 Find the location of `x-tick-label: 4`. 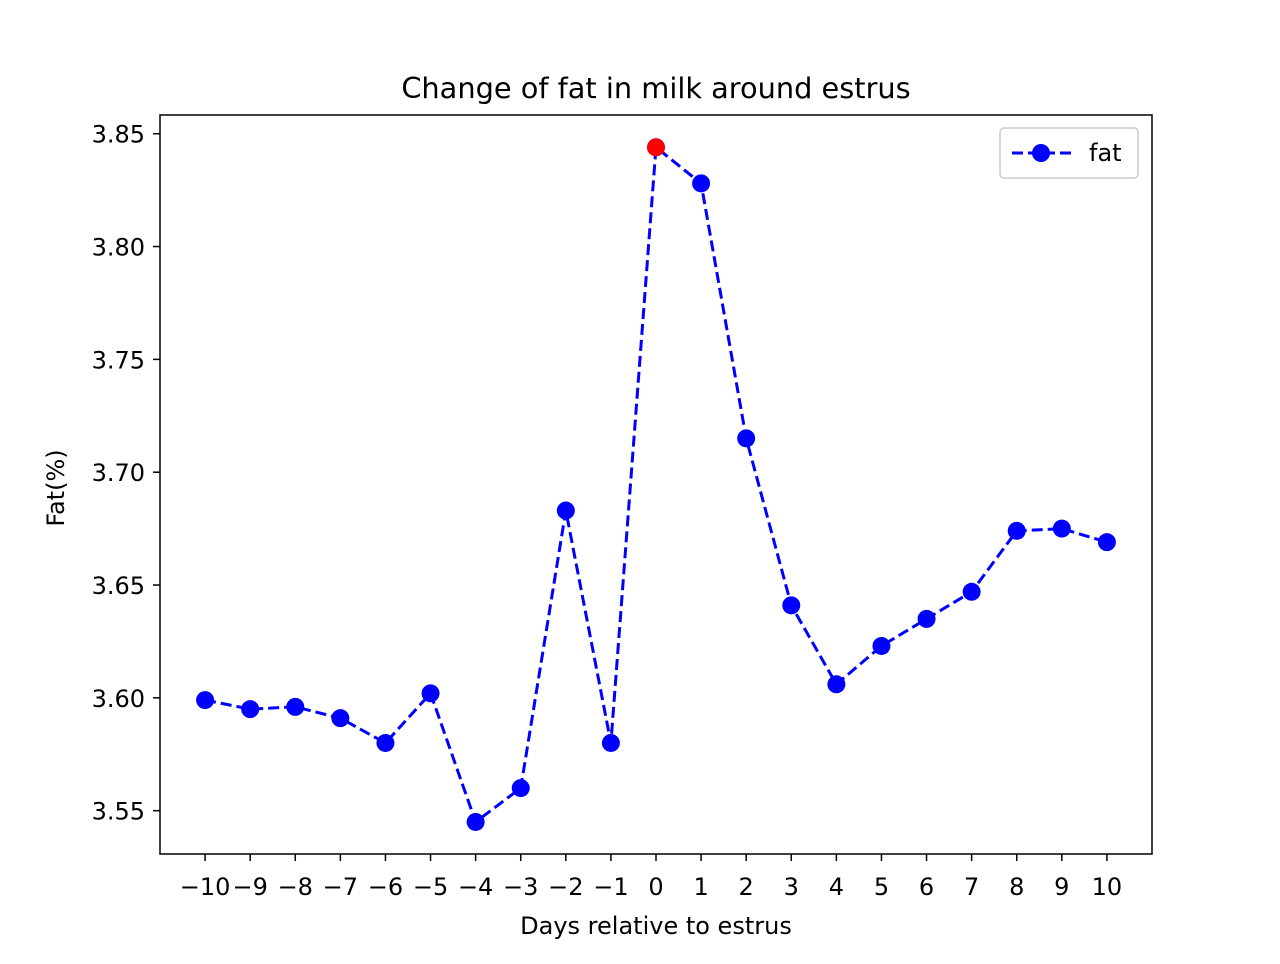

x-tick-label: 4 is located at coordinates (836, 887).